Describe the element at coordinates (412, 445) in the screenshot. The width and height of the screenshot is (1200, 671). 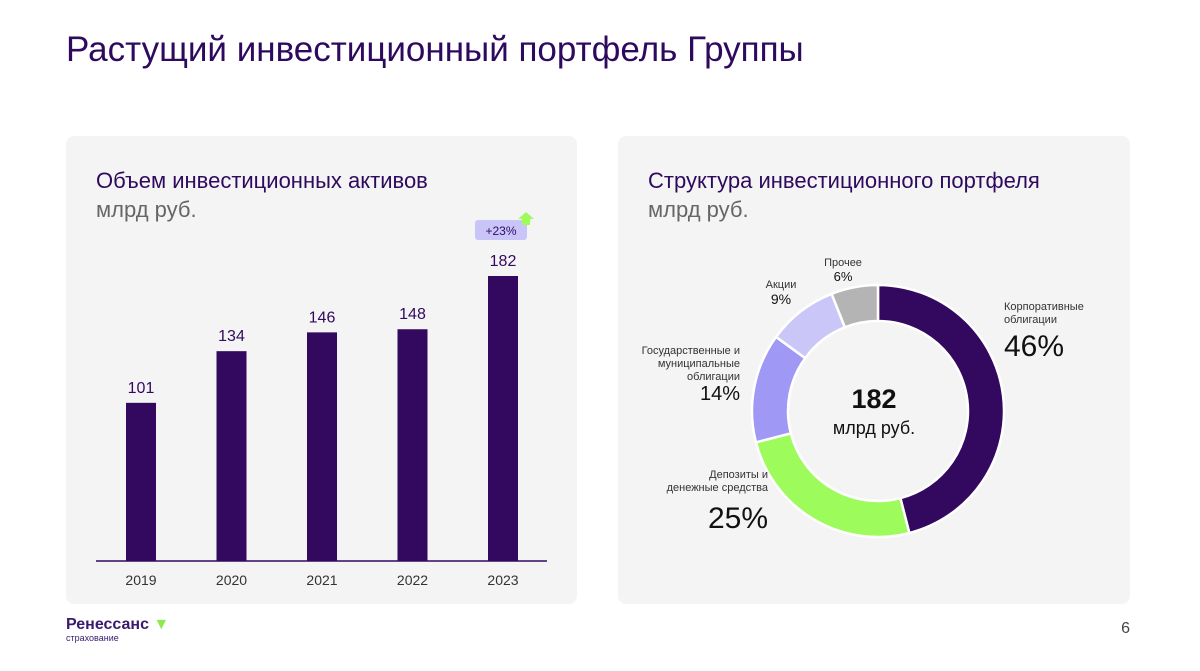
I see `bar-2022` at that location.